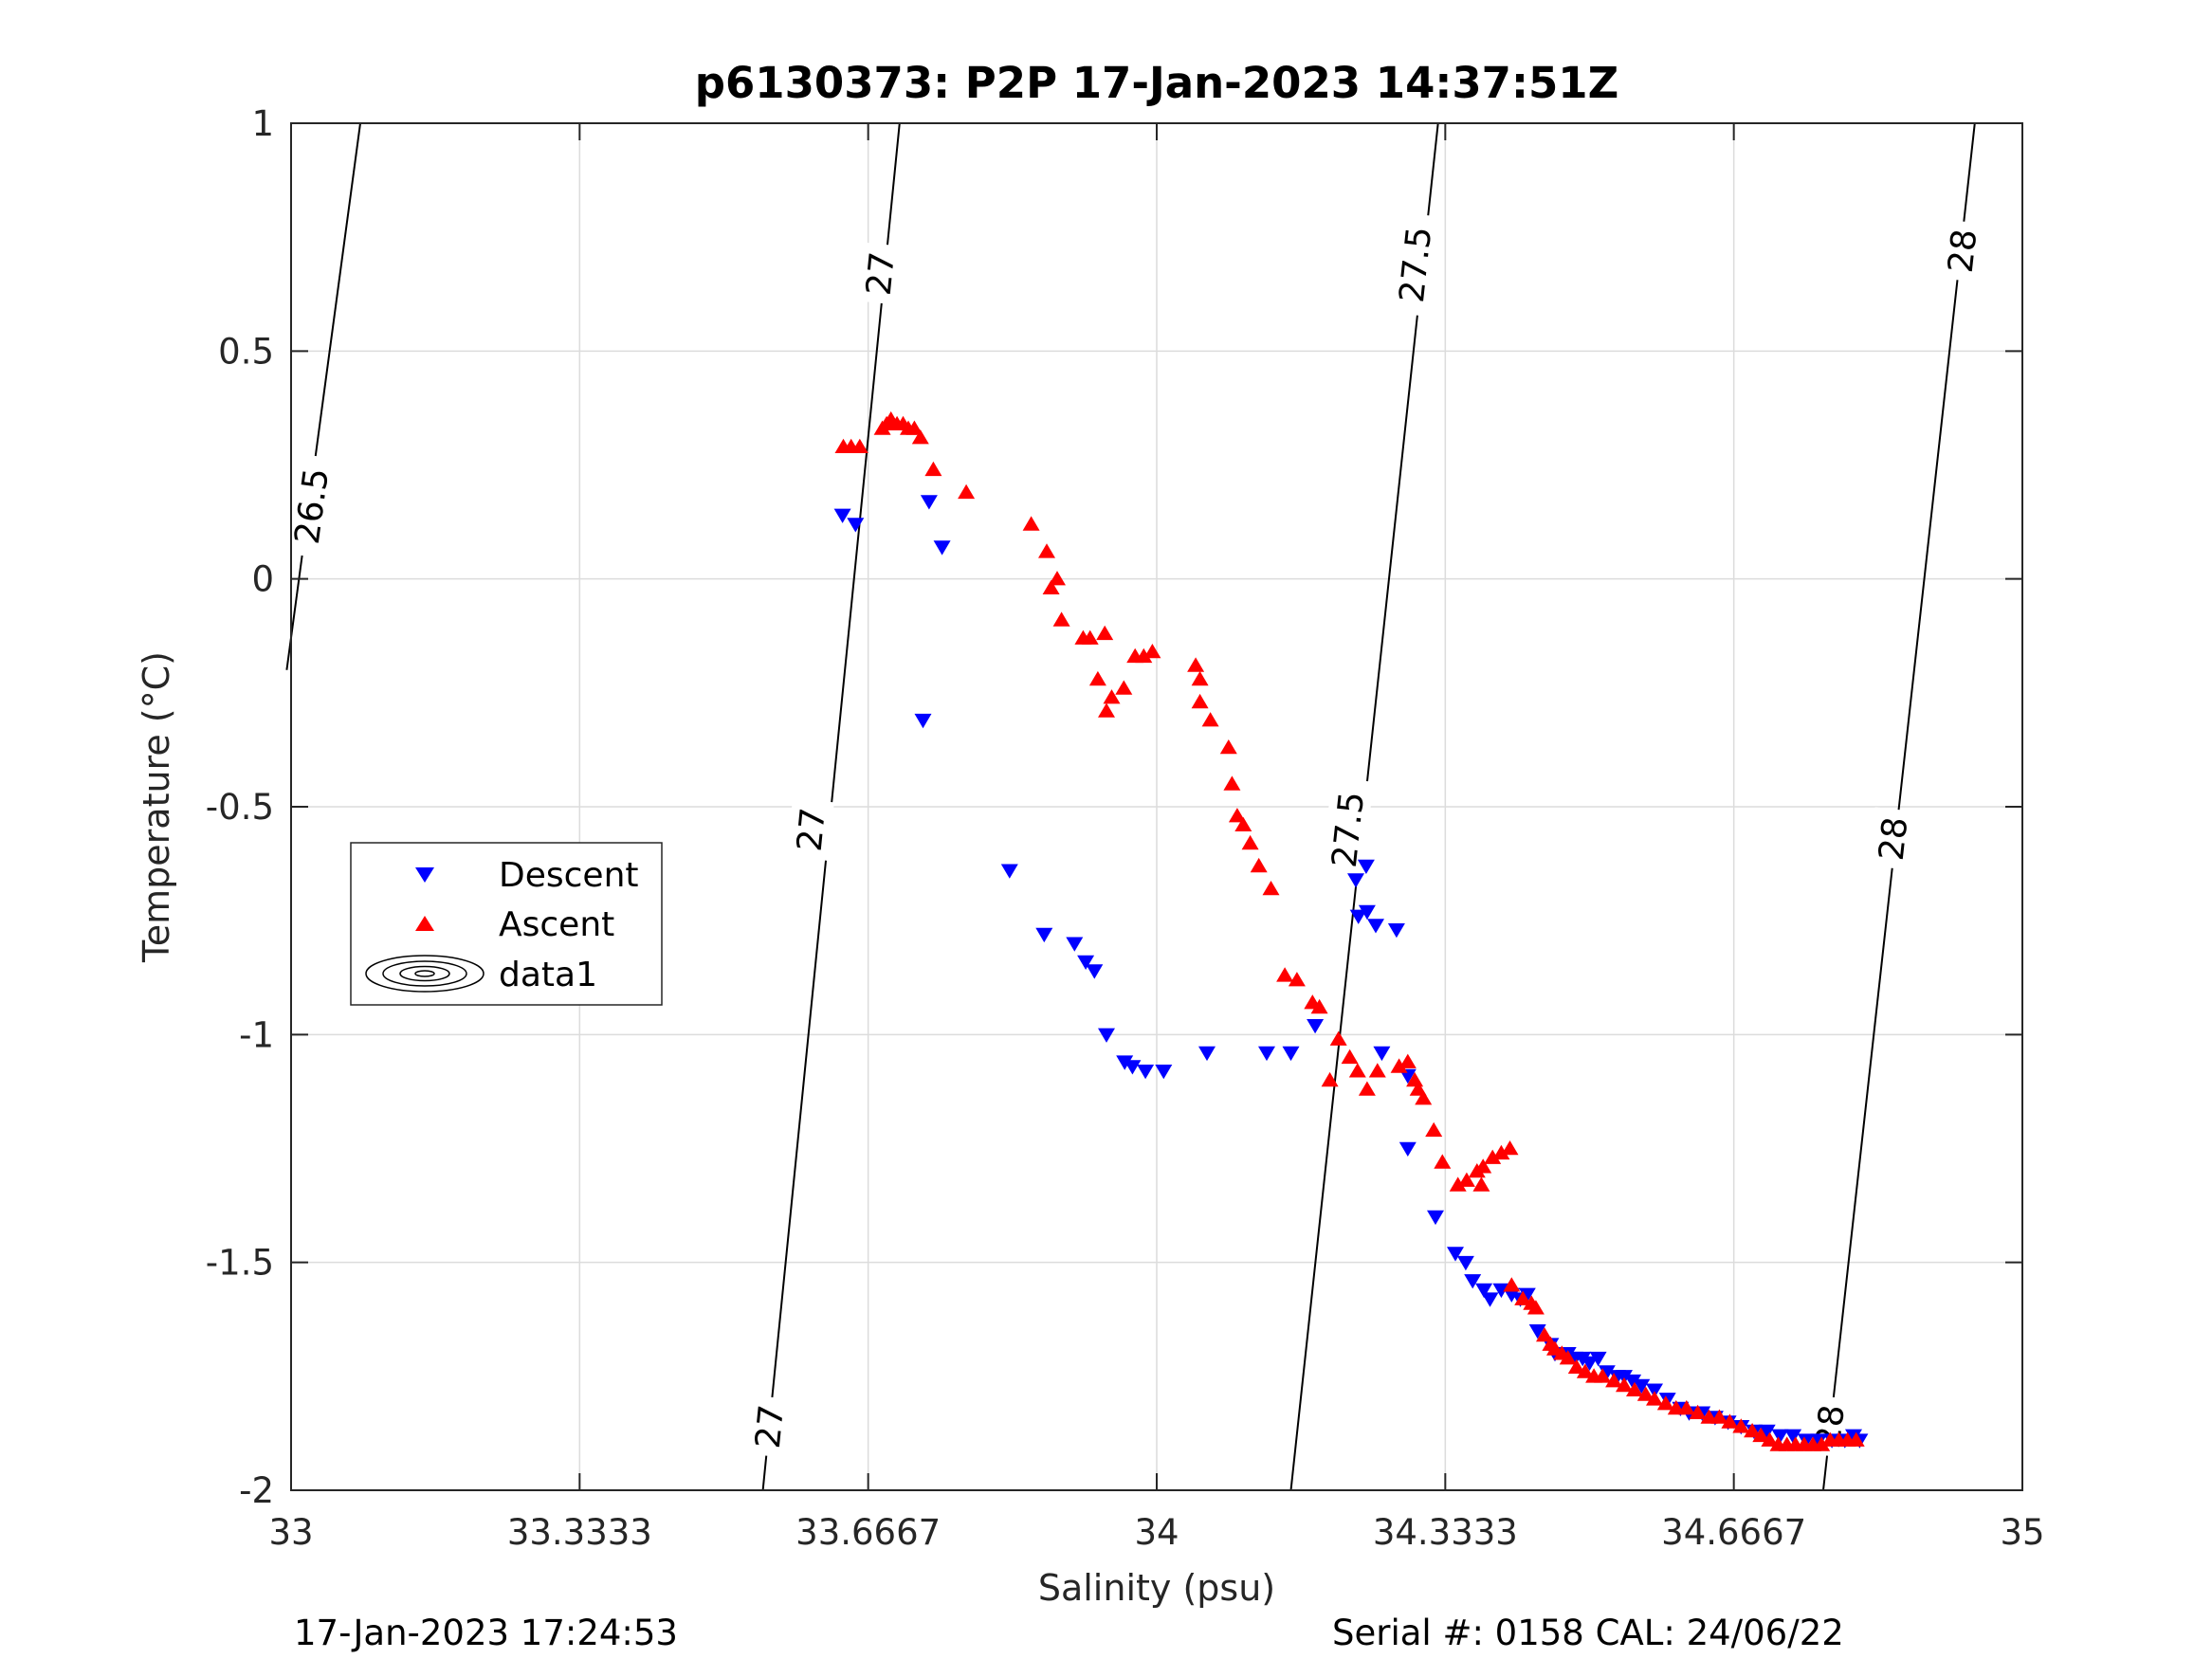  I want to click on chart-title: p6130373: P2P 17-Jan-2023 14:37:51Z, so click(1157, 83).